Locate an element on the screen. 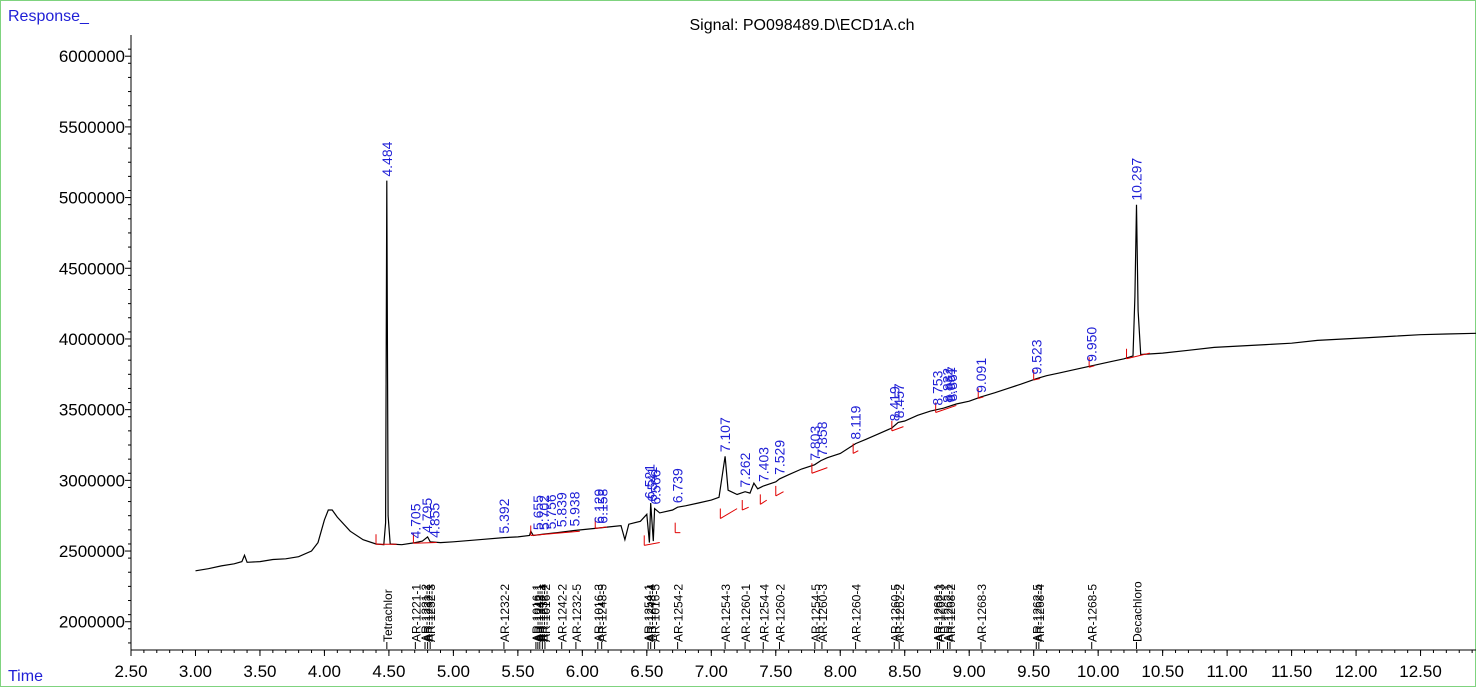 This screenshot has width=1476, height=687. compound-label: AR-1260-2 is located at coordinates (781, 613).